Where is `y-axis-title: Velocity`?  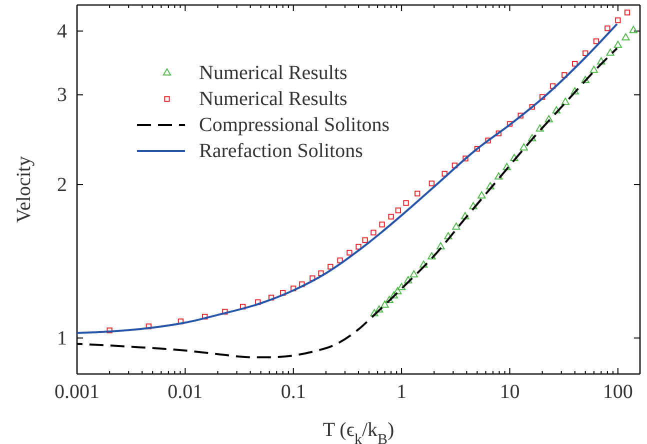 y-axis-title: Velocity is located at coordinates (24, 189).